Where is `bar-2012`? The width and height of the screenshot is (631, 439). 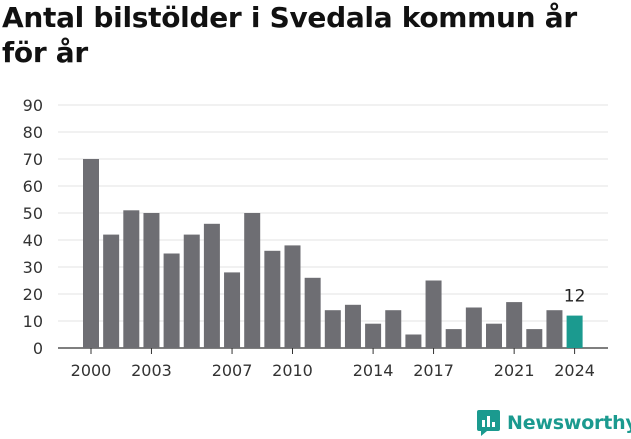
bar-2012 is located at coordinates (332, 329).